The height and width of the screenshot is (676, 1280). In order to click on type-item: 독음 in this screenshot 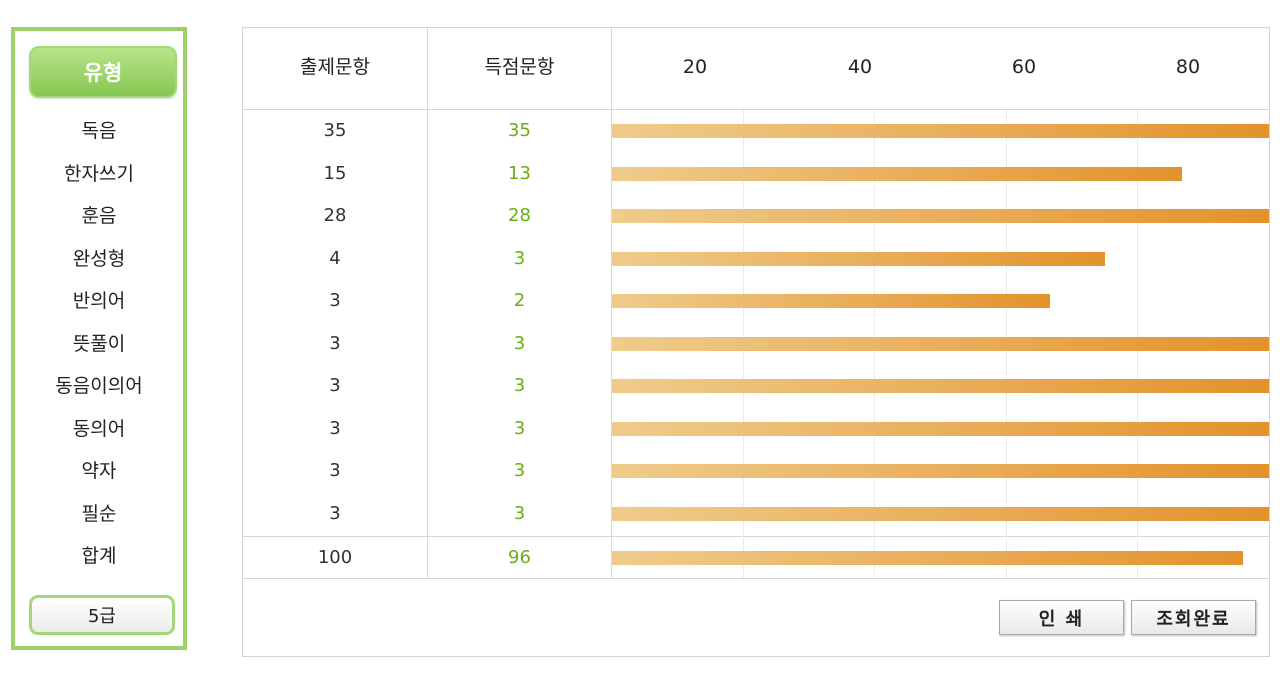, I will do `click(99, 131)`.